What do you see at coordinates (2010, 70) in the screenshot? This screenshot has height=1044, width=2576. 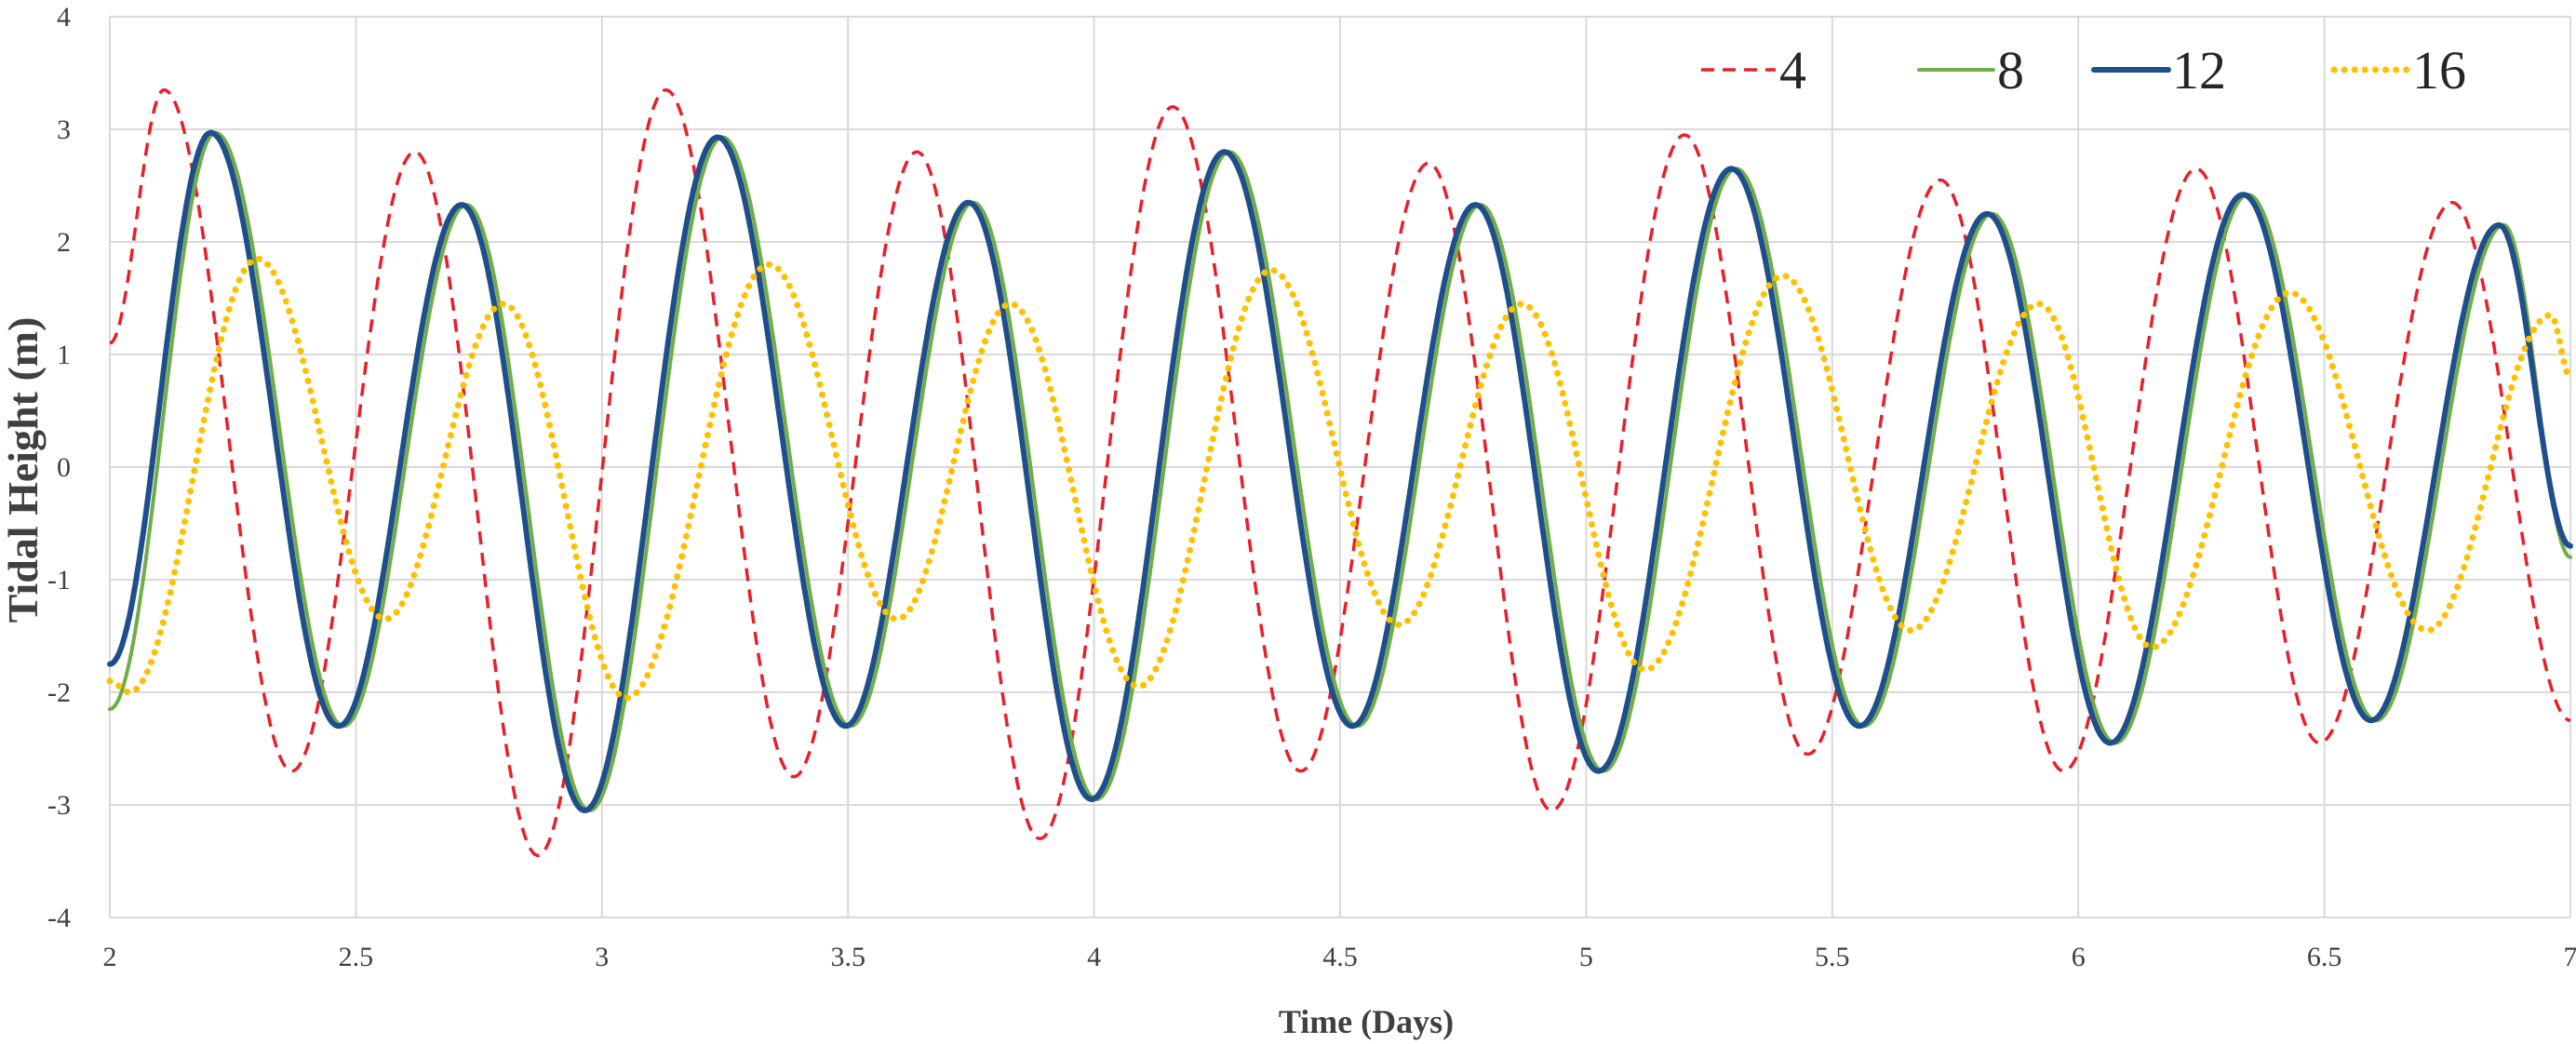 I see `legend-label-8: 8` at bounding box center [2010, 70].